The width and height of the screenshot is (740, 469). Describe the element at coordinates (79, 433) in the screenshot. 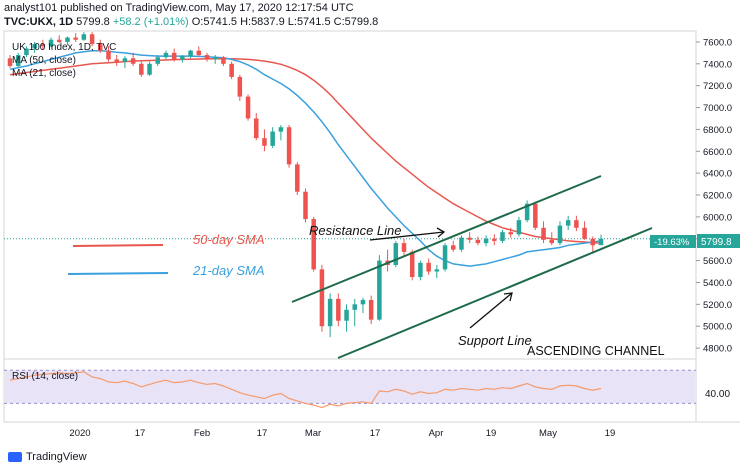

I see `x-tick-label: 2020` at that location.